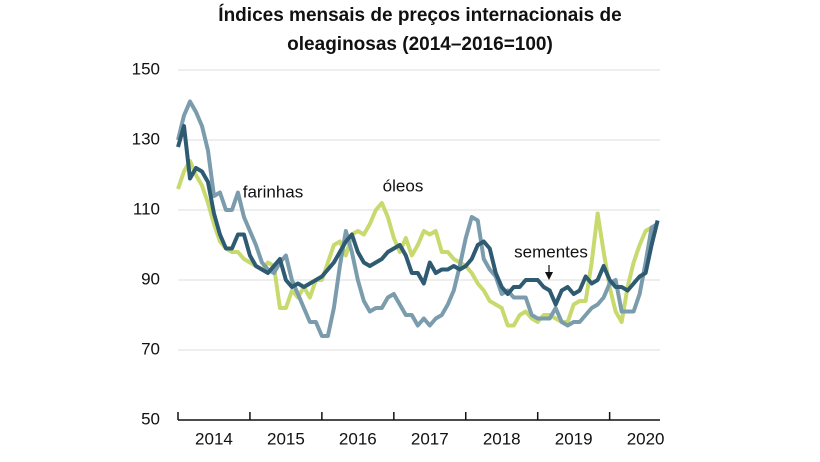  I want to click on chart-title: oleaginosas (2014–2016=100), so click(420, 44).